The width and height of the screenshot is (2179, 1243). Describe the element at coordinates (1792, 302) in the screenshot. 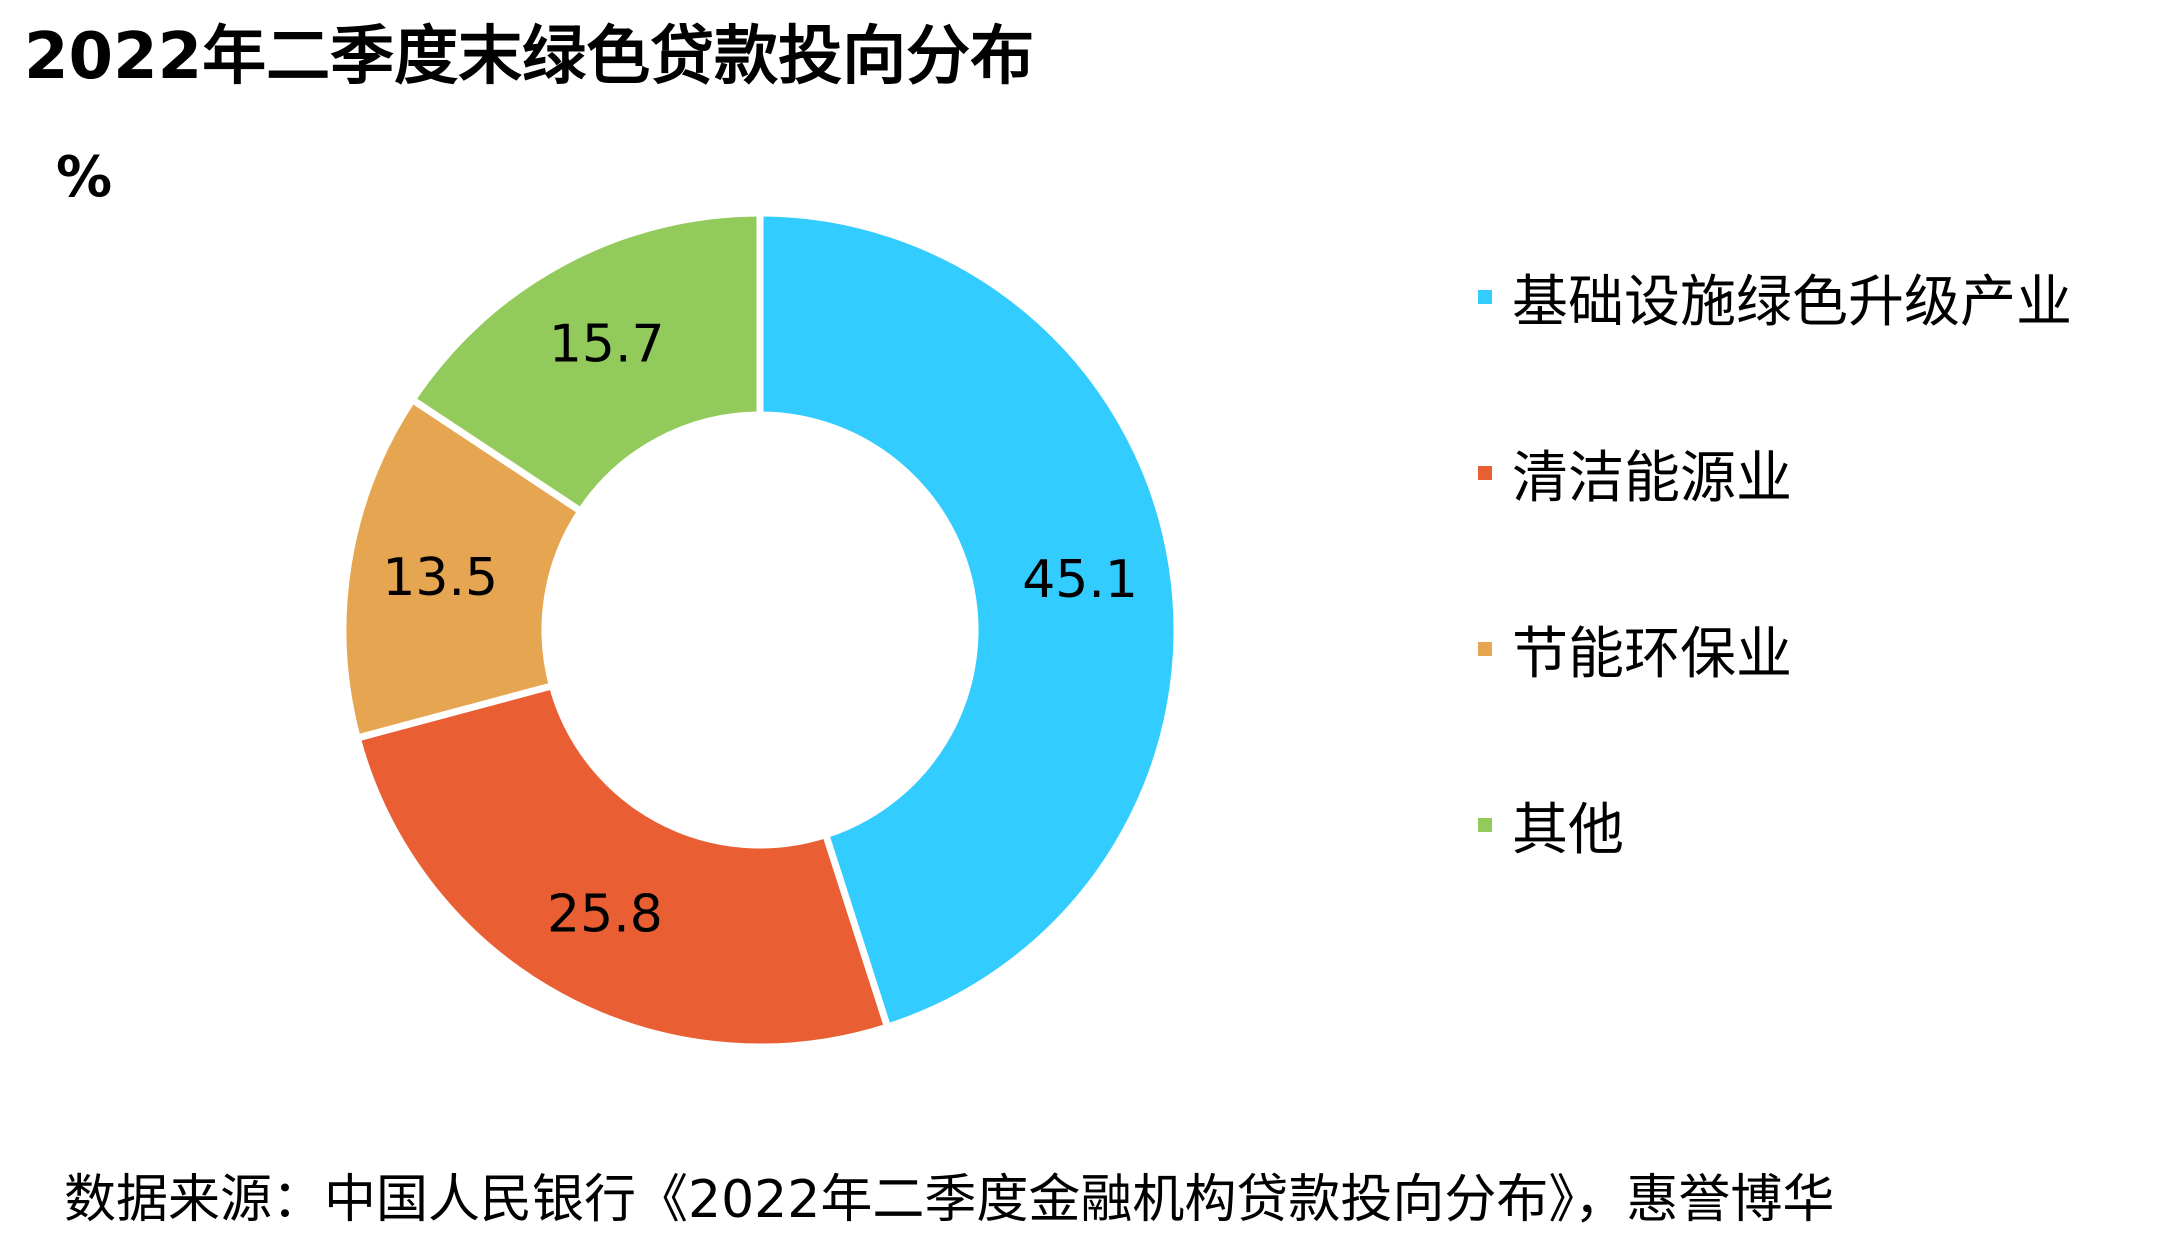

I see `legend-label: 基础设施绿色升级产业` at that location.